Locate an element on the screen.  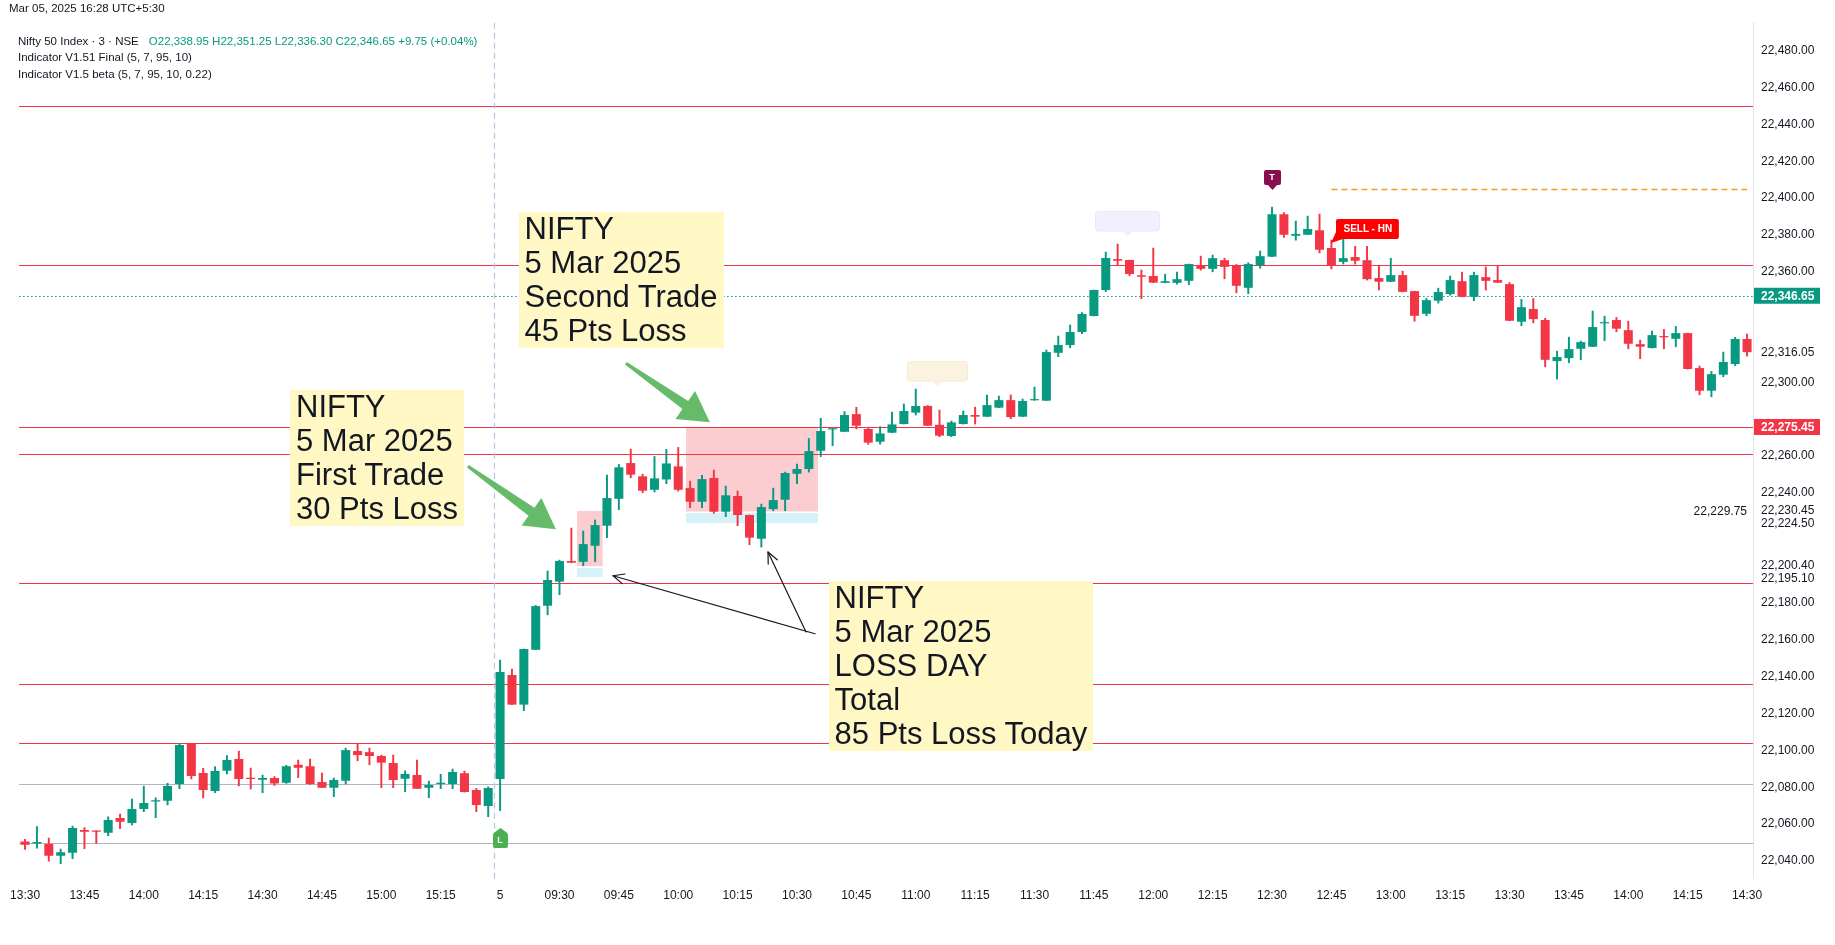
x-tick-label: 13:00 is located at coordinates (1391, 895).